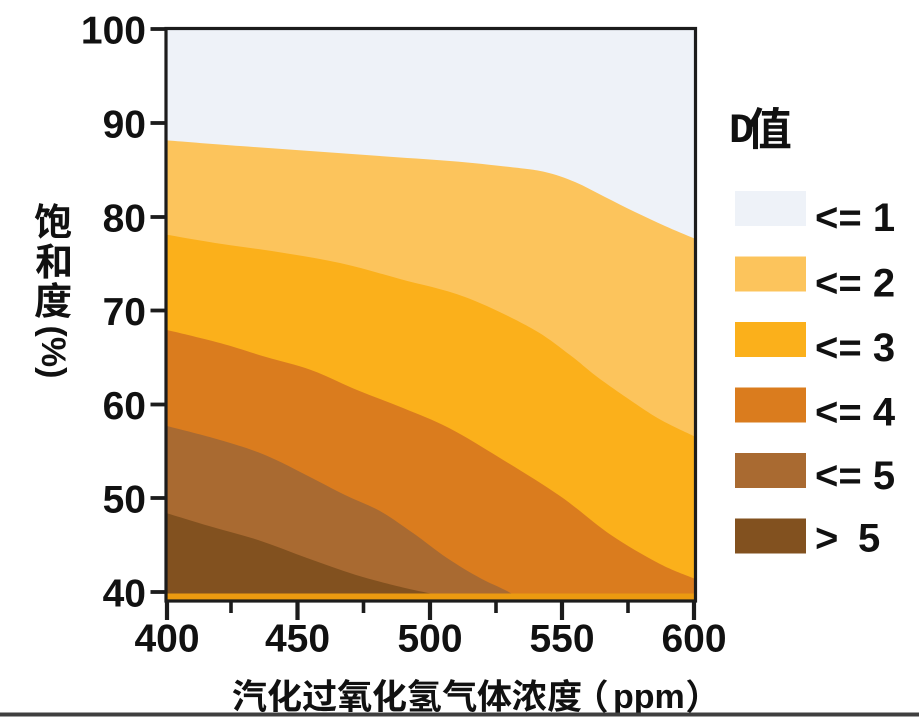  Describe the element at coordinates (741, 131) in the screenshot. I see `svg-text: D` at that location.